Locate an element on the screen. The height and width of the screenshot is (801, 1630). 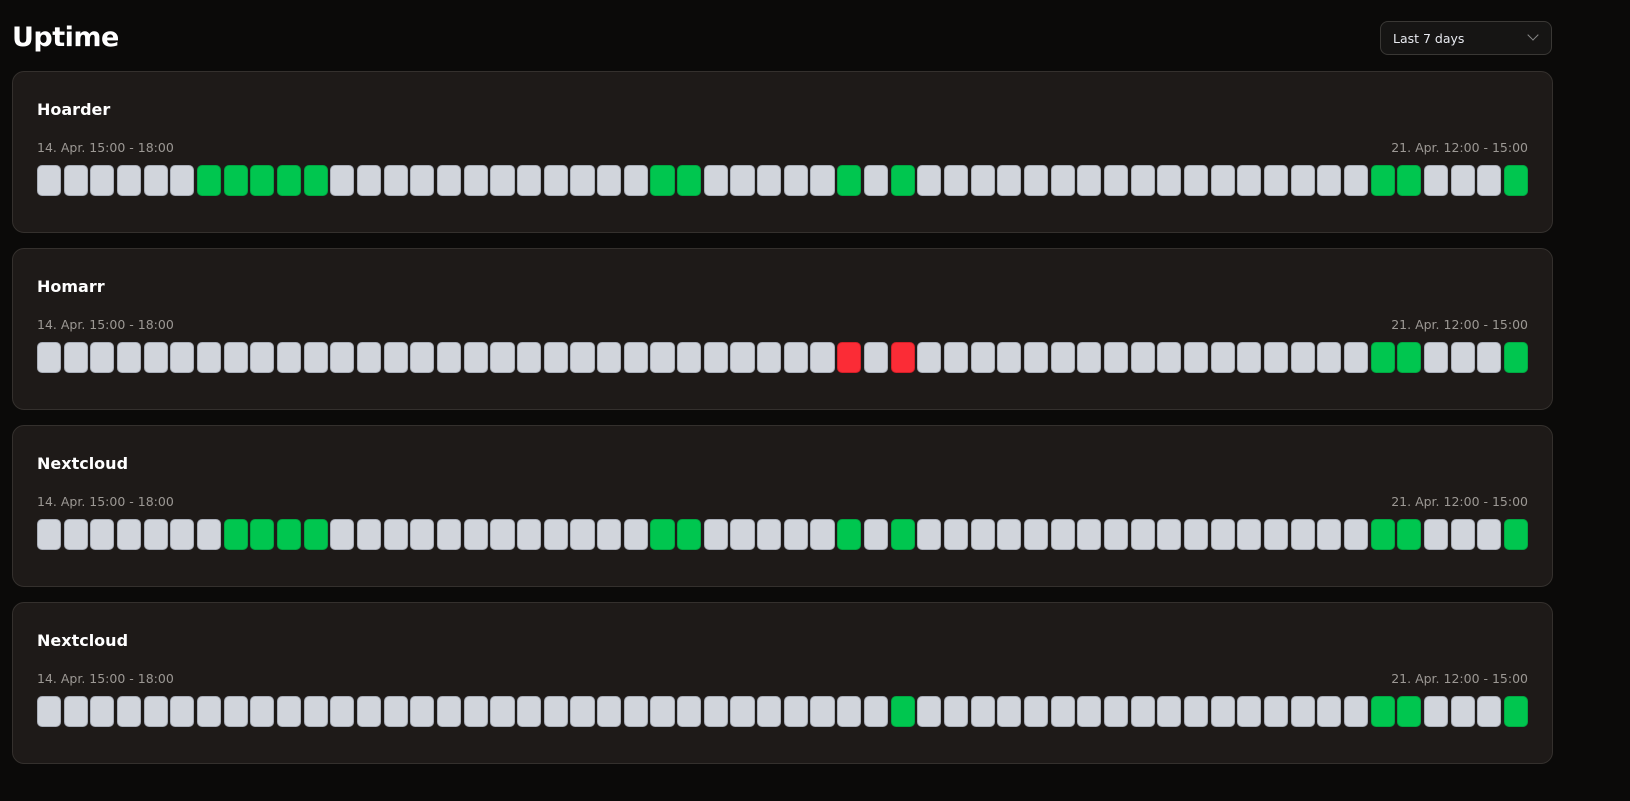
uptime-slot-down is located at coordinates (902, 357).